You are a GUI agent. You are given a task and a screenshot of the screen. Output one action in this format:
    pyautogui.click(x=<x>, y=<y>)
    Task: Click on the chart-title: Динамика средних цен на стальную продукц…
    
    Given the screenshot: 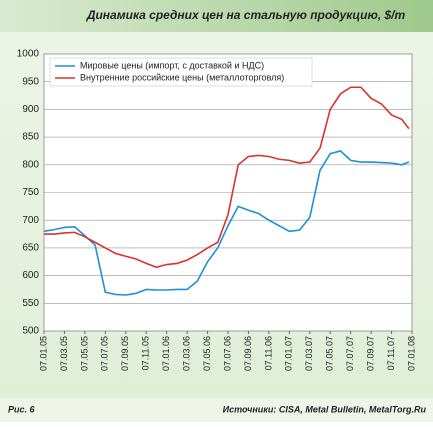 What is the action you would take?
    pyautogui.click(x=246, y=15)
    